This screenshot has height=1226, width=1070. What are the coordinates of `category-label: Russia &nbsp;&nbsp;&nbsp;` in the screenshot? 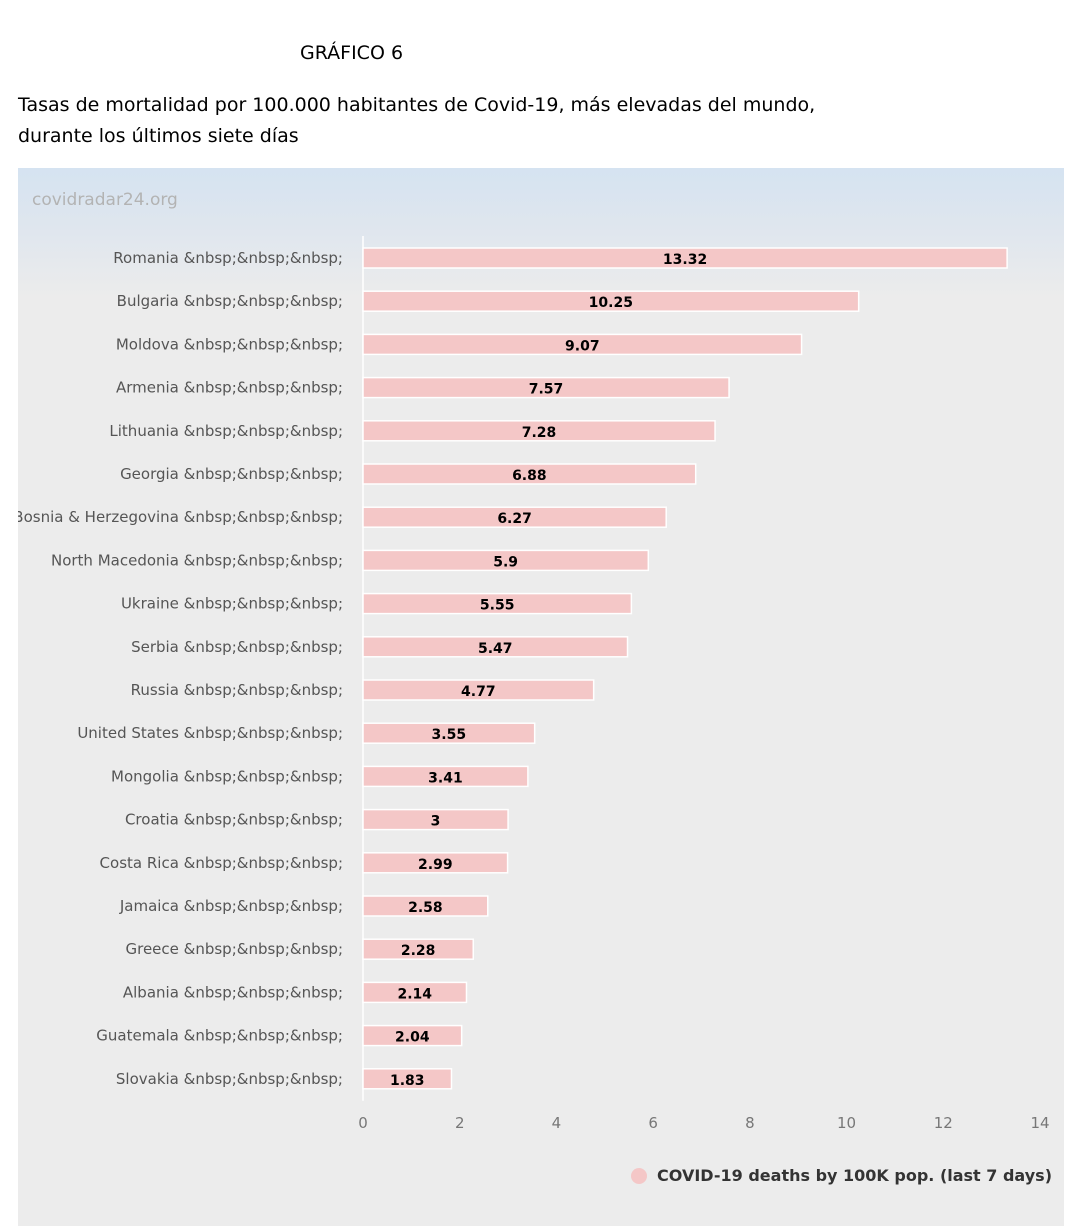 It's located at (237, 690).